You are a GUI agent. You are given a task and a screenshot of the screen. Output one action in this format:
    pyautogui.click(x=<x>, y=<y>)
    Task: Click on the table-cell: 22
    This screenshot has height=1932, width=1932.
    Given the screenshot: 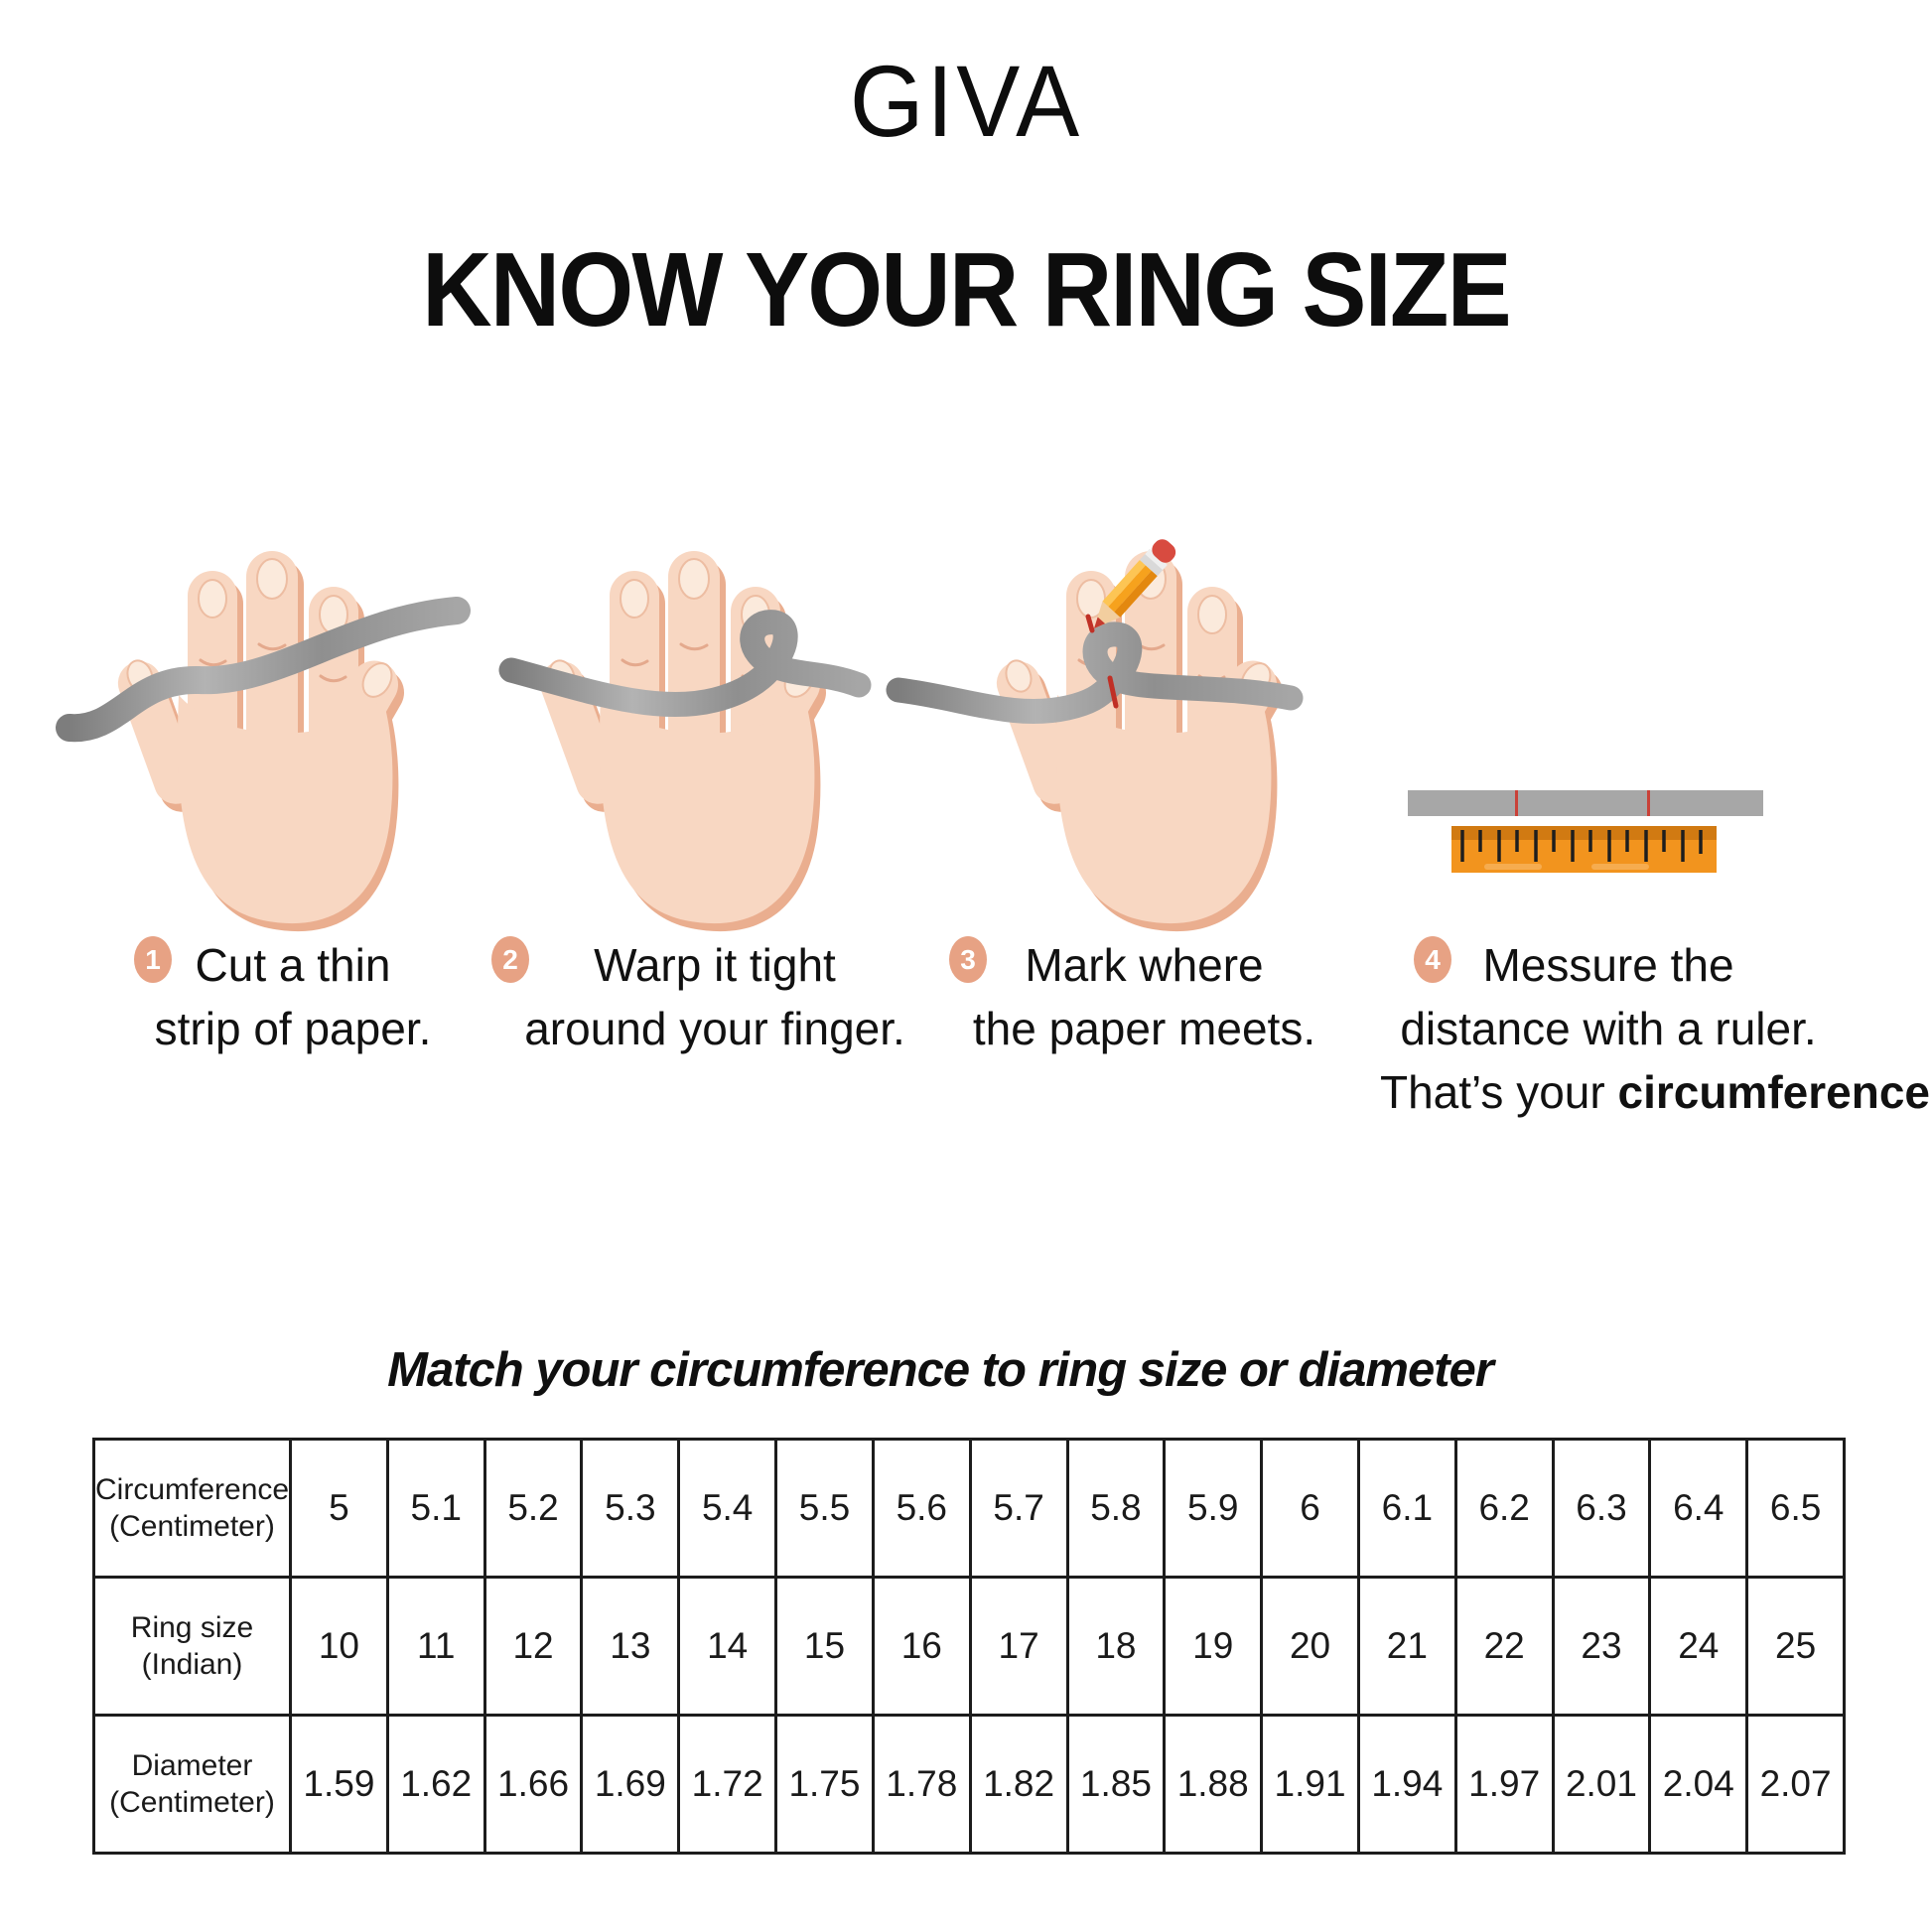 What is the action you would take?
    pyautogui.click(x=1504, y=1647)
    